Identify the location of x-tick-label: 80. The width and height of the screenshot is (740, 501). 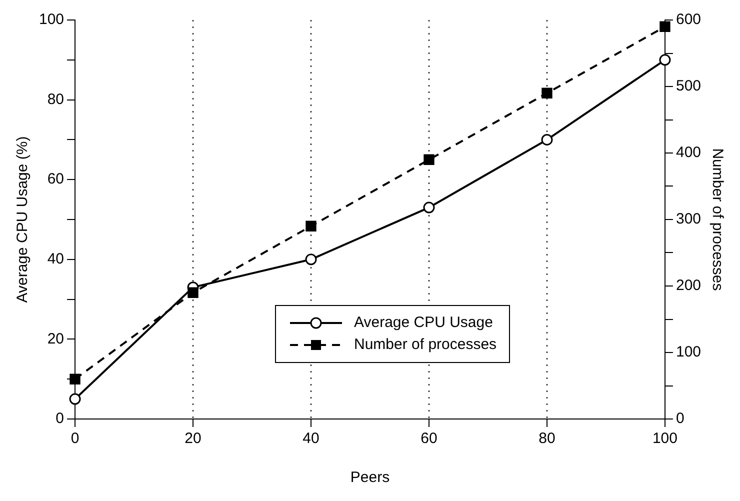
(547, 439).